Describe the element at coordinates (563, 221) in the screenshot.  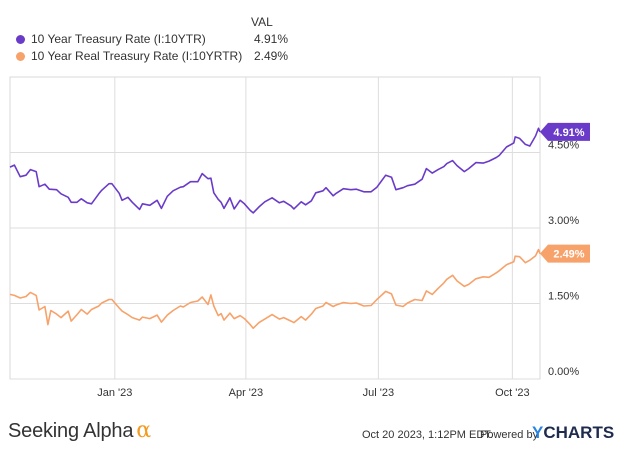
I see `y-tick-label: 3.00%` at that location.